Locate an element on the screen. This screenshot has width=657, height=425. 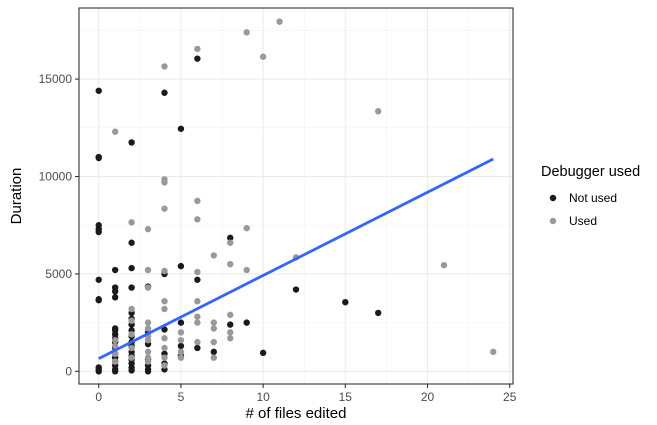
legend-key-not-used is located at coordinates (553, 198).